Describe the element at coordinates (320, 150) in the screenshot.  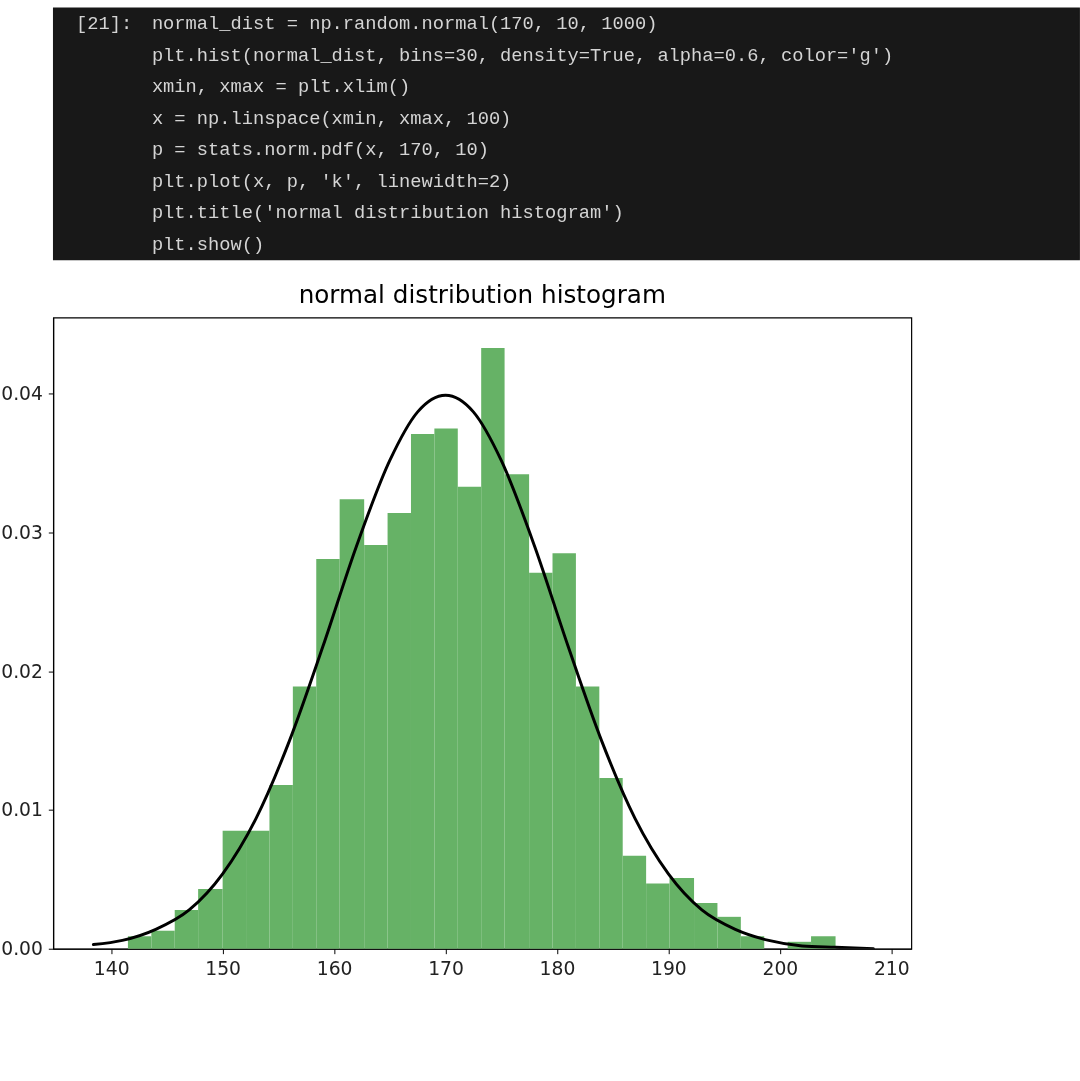
I see `text: p = stats.norm.pdf(x, 170, 10)` at that location.